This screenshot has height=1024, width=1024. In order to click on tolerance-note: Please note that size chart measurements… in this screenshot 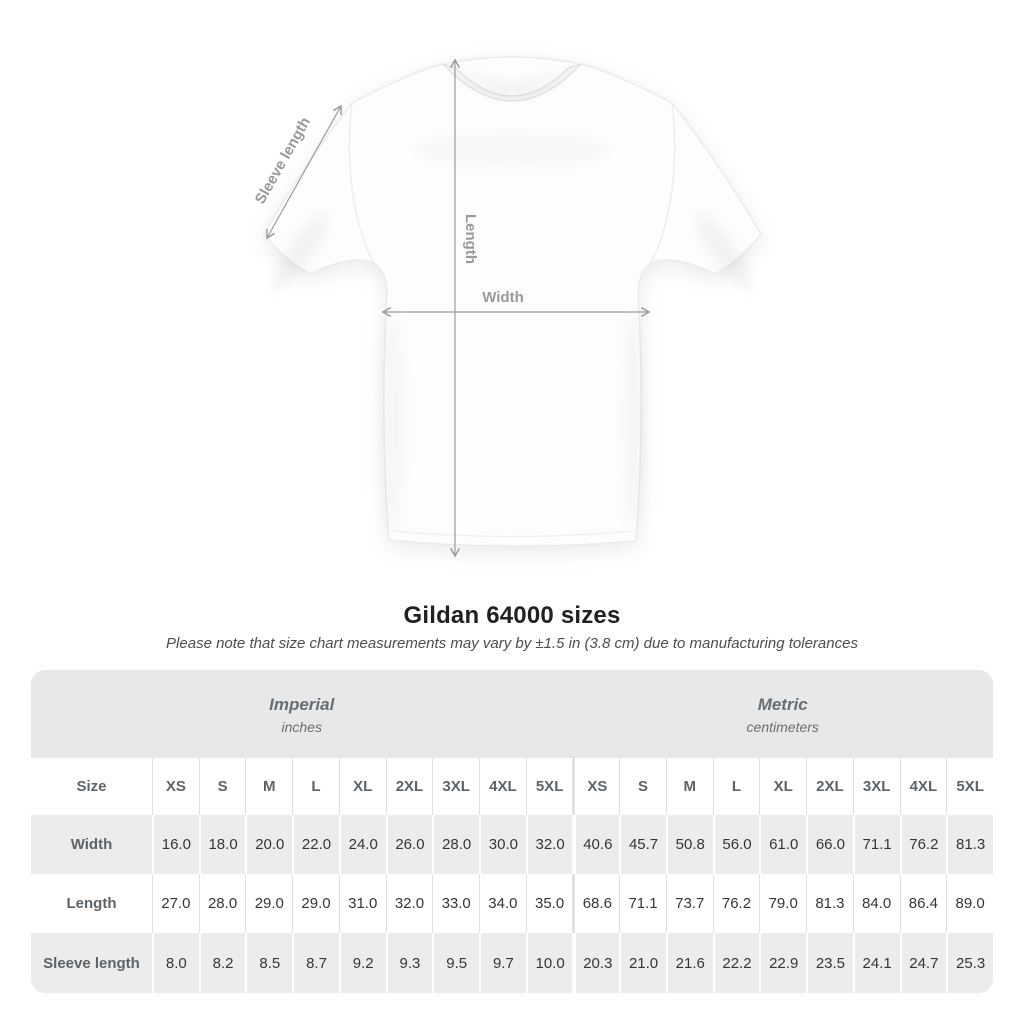, I will do `click(512, 643)`.